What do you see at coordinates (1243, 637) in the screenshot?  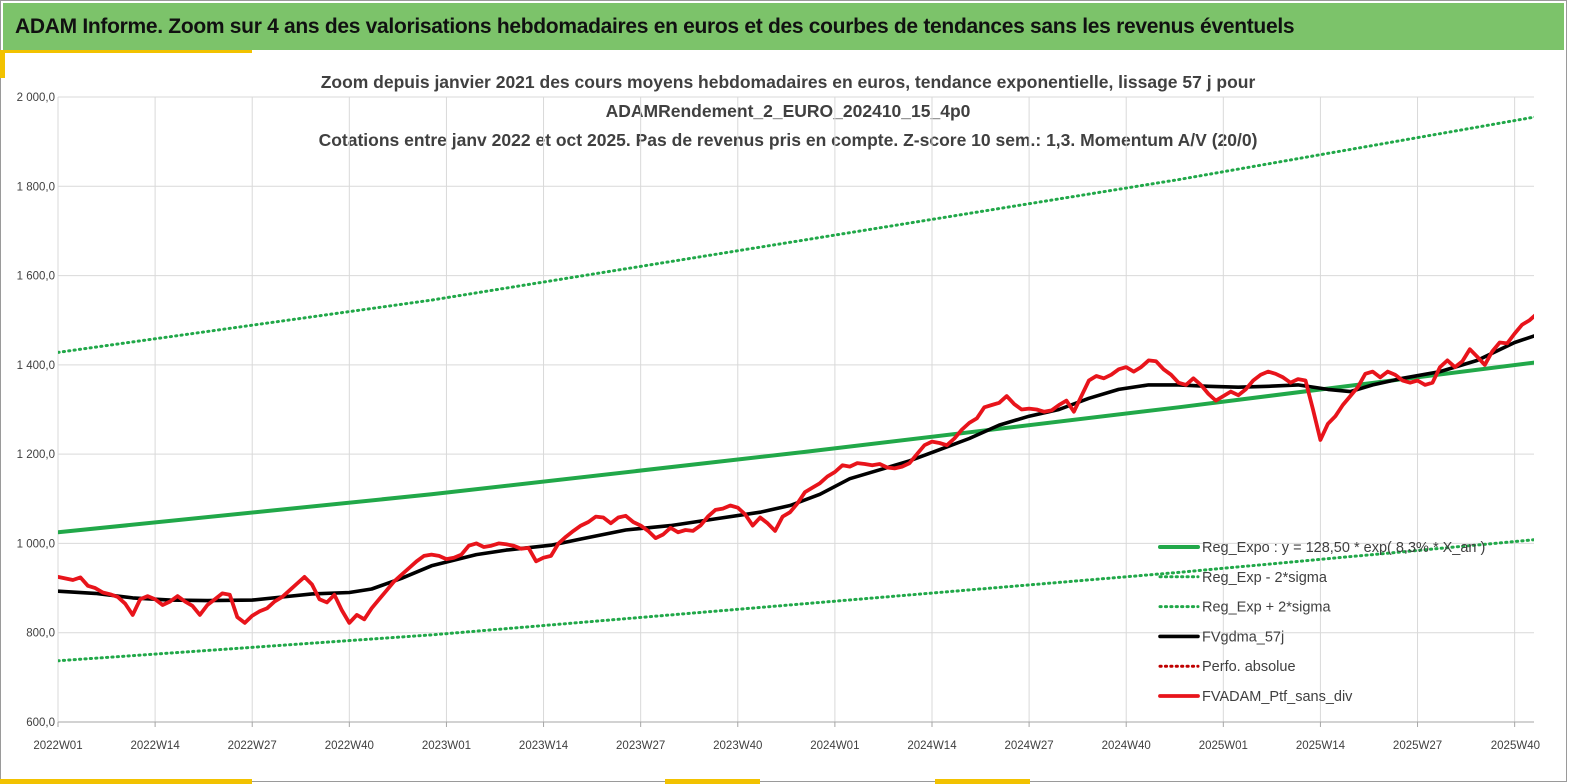 I see `legend-label-3: FVgdma_57j` at bounding box center [1243, 637].